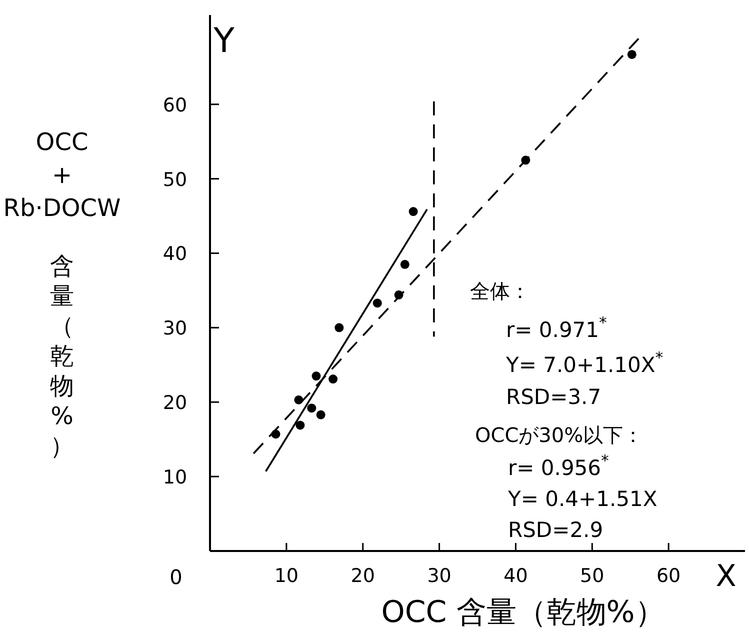  I want to click on annotation: 全体：, so click(500, 291).